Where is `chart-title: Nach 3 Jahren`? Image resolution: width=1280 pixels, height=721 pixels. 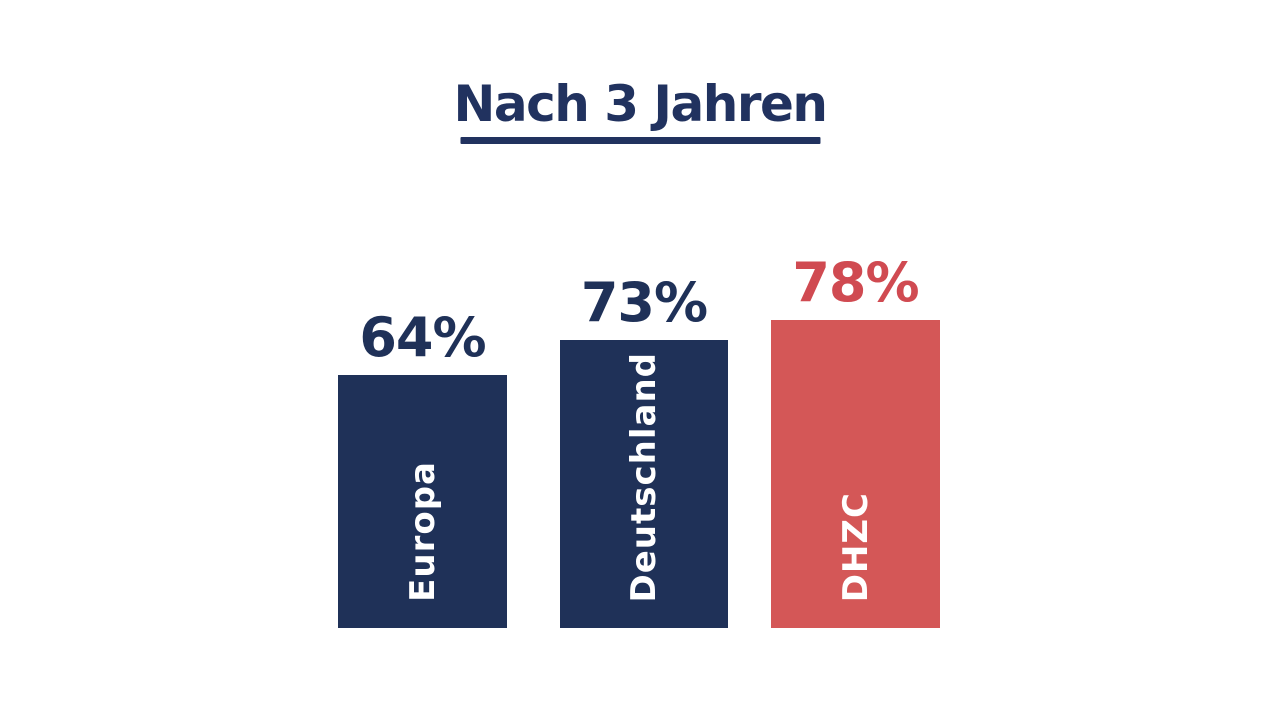
chart-title: Nach 3 Jahren is located at coordinates (640, 104).